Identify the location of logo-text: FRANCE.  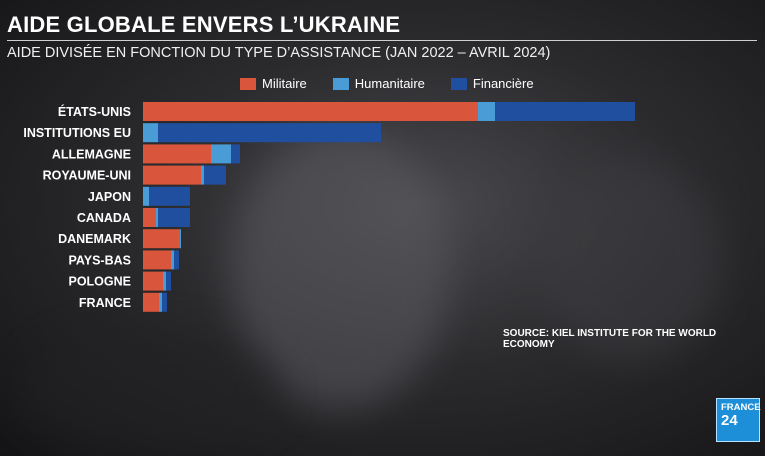
(741, 407).